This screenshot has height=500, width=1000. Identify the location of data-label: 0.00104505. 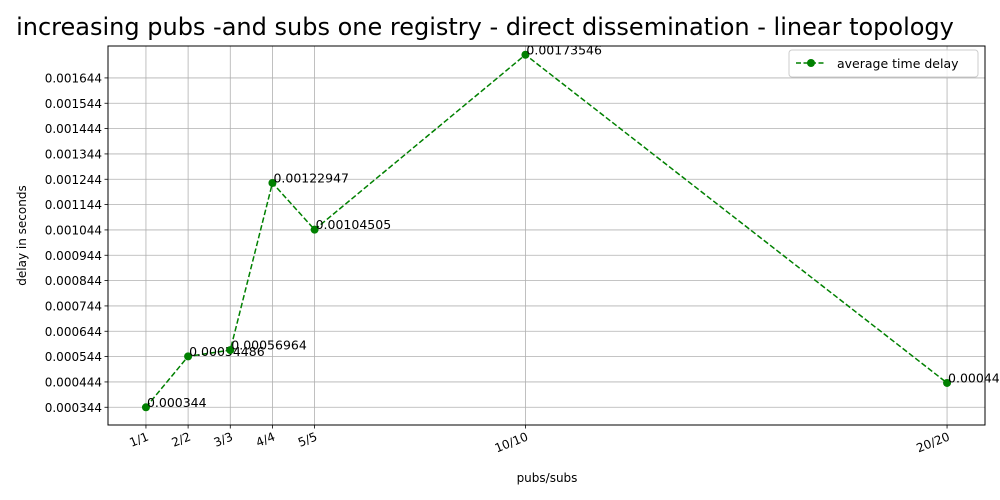
(354, 224).